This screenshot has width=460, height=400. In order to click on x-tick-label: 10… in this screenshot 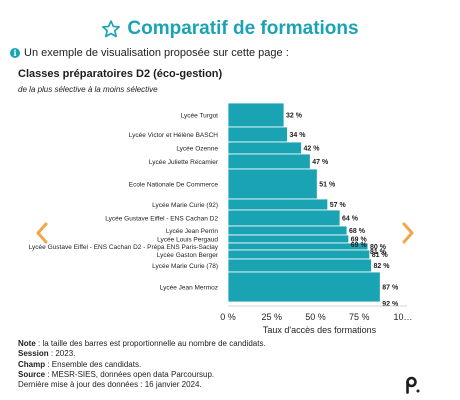, I will do `click(402, 317)`.